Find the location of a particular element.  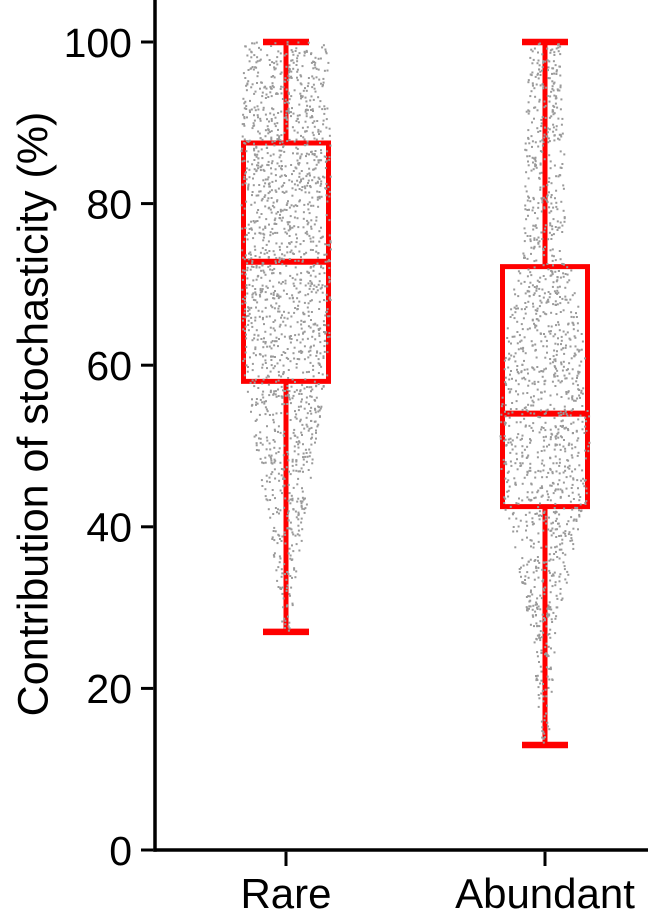

y-tick-label: 40 is located at coordinates (109, 528).